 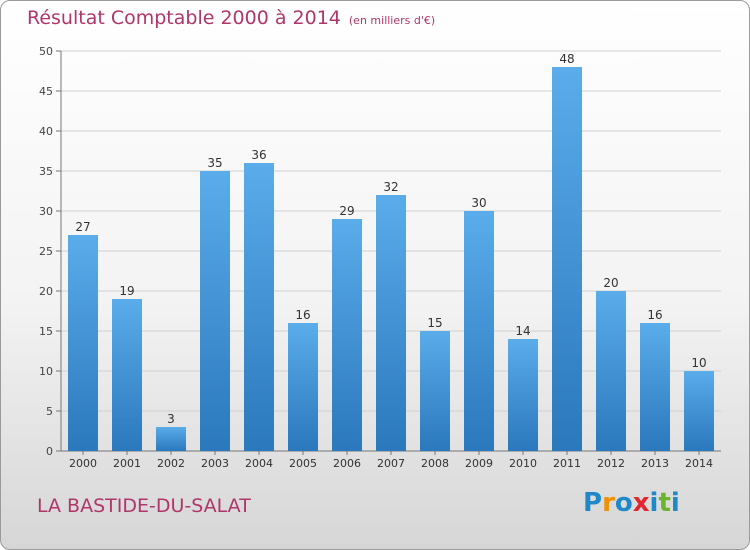 What do you see at coordinates (46, 331) in the screenshot?
I see `y-tick-label: 15` at bounding box center [46, 331].